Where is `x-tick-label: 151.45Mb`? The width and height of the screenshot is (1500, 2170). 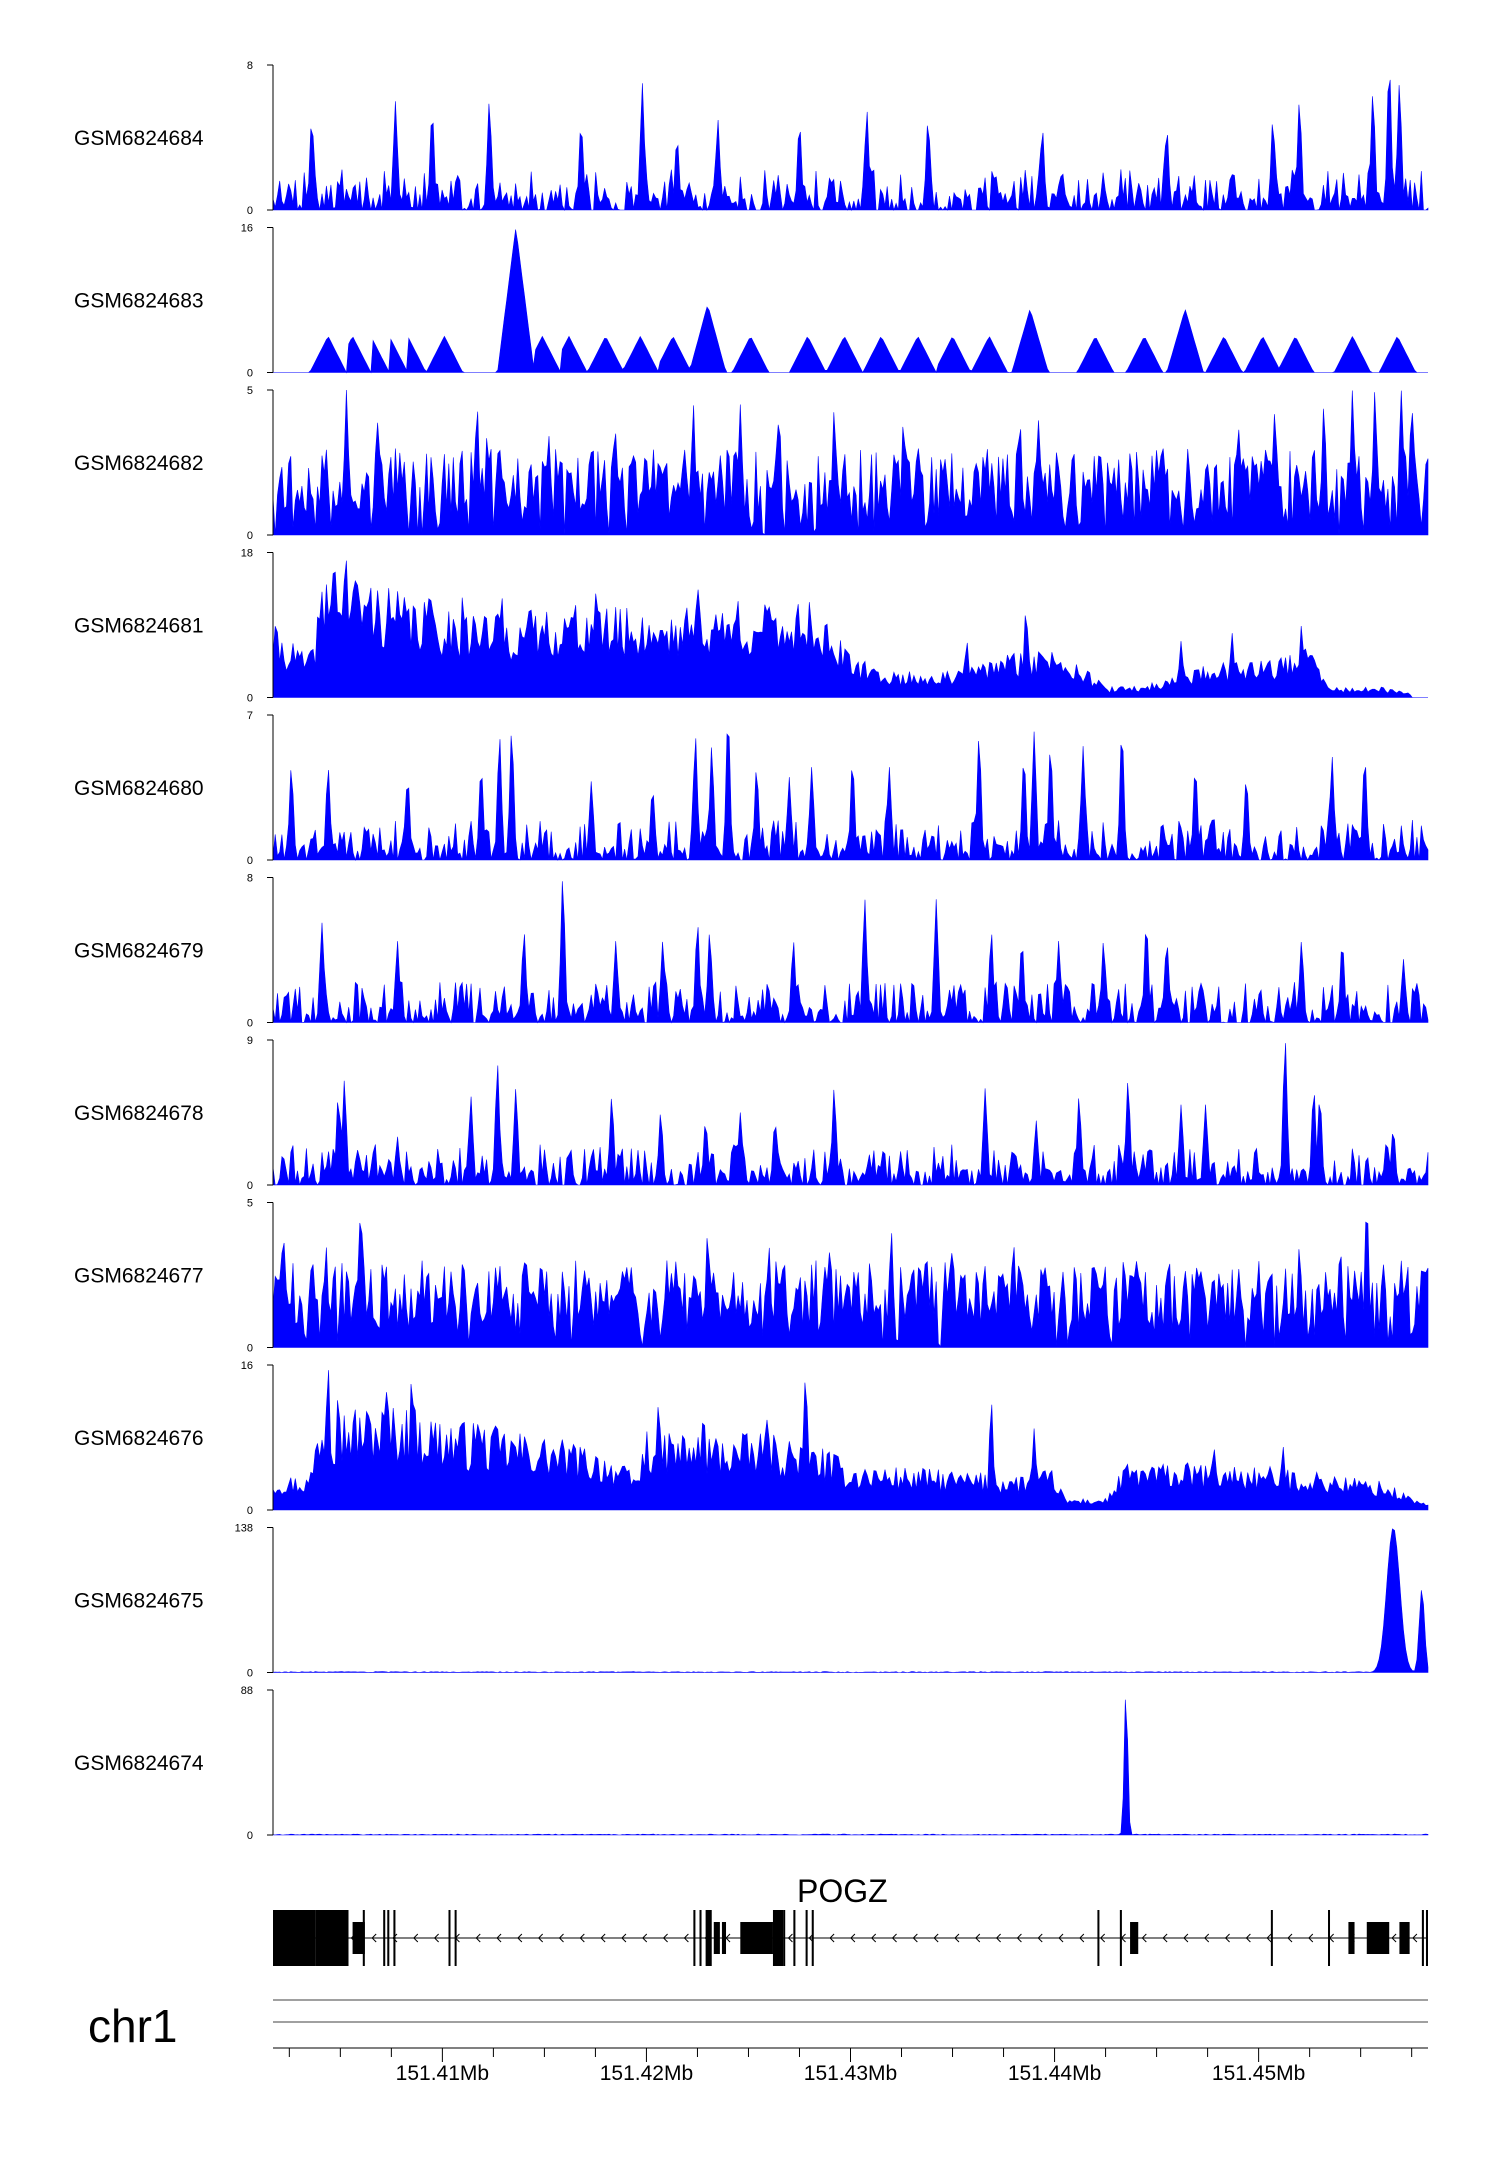
x-tick-label: 151.45Mb is located at coordinates (1258, 2073).